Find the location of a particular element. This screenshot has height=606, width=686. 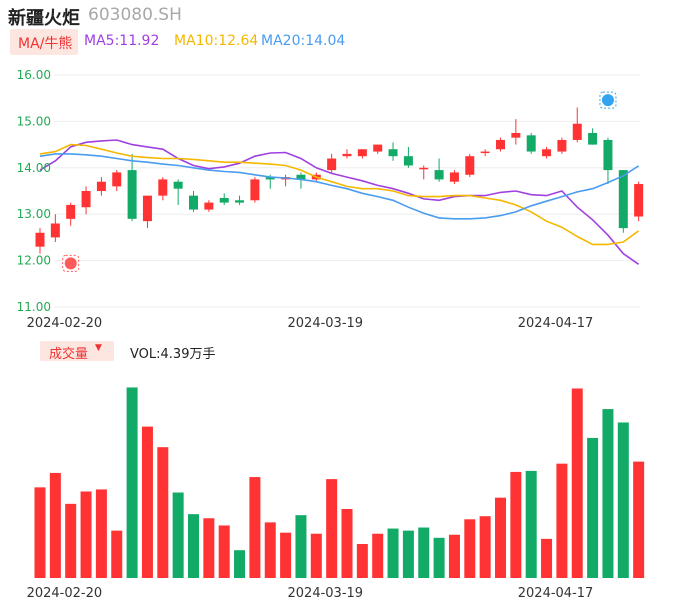

volume-indicator-selector is located at coordinates (77, 351).